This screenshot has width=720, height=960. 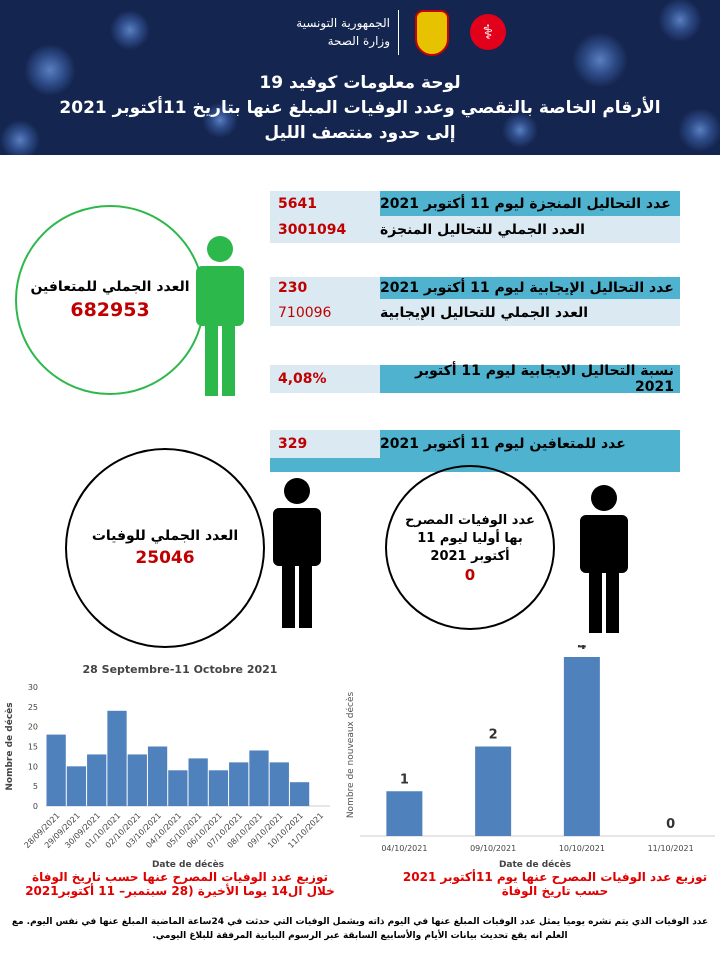 I want to click on green-person-icon, so click(x=220, y=316).